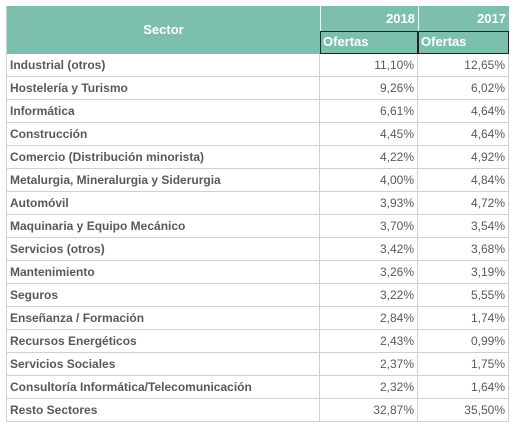 The image size is (514, 425). What do you see at coordinates (463, 88) in the screenshot?
I see `value-cell: 6,02%` at bounding box center [463, 88].